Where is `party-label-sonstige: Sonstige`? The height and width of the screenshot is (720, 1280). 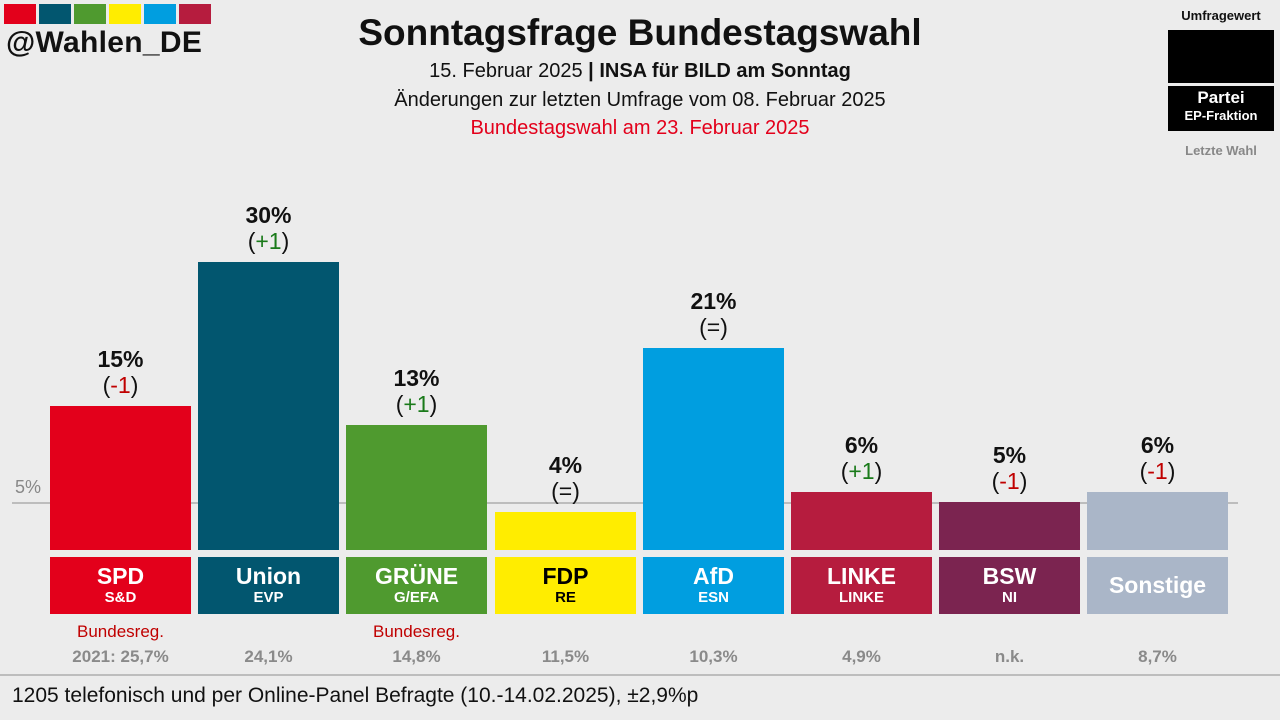
party-label-sonstige: Sonstige is located at coordinates (1157, 585).